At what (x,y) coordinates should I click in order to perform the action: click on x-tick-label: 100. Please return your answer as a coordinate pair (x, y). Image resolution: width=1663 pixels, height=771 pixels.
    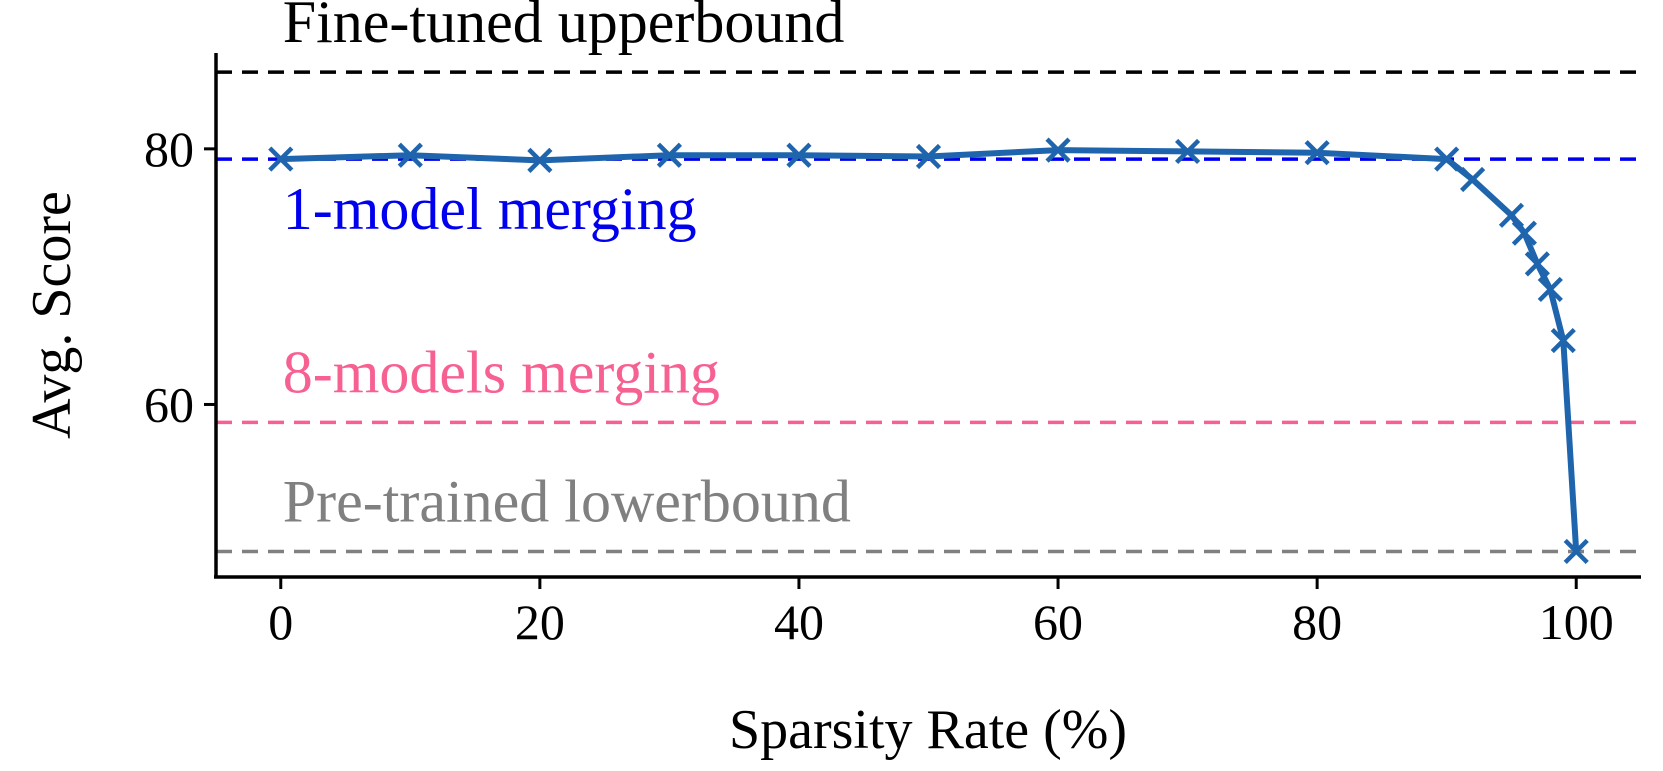
    Looking at the image, I should click on (1576, 622).